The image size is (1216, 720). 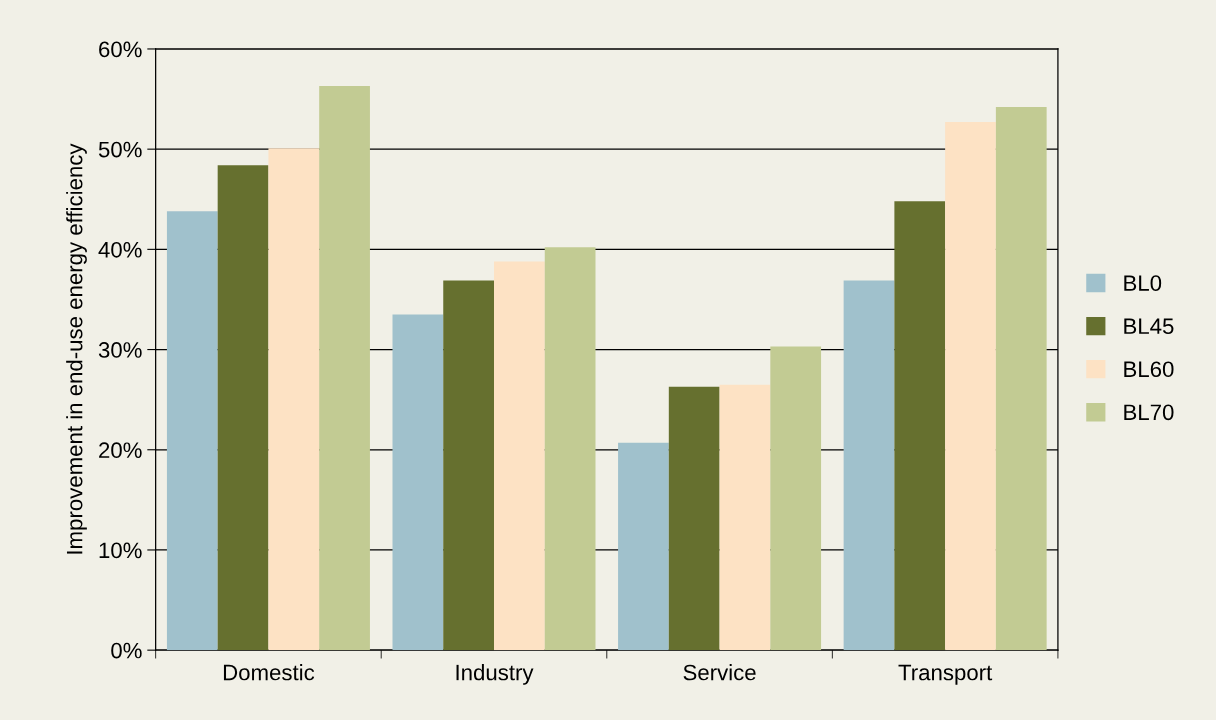 I want to click on legend-label: BL60, so click(x=1149, y=369).